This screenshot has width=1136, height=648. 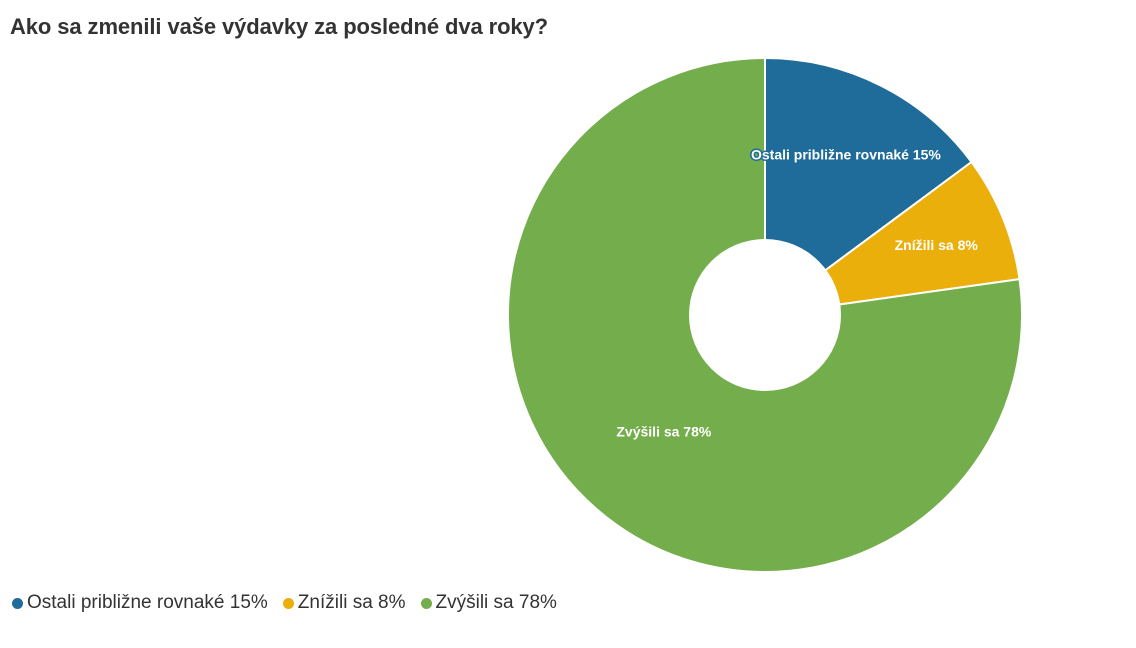 What do you see at coordinates (937, 245) in the screenshot?
I see `slice-label-znizili: Znížili sa 8%` at bounding box center [937, 245].